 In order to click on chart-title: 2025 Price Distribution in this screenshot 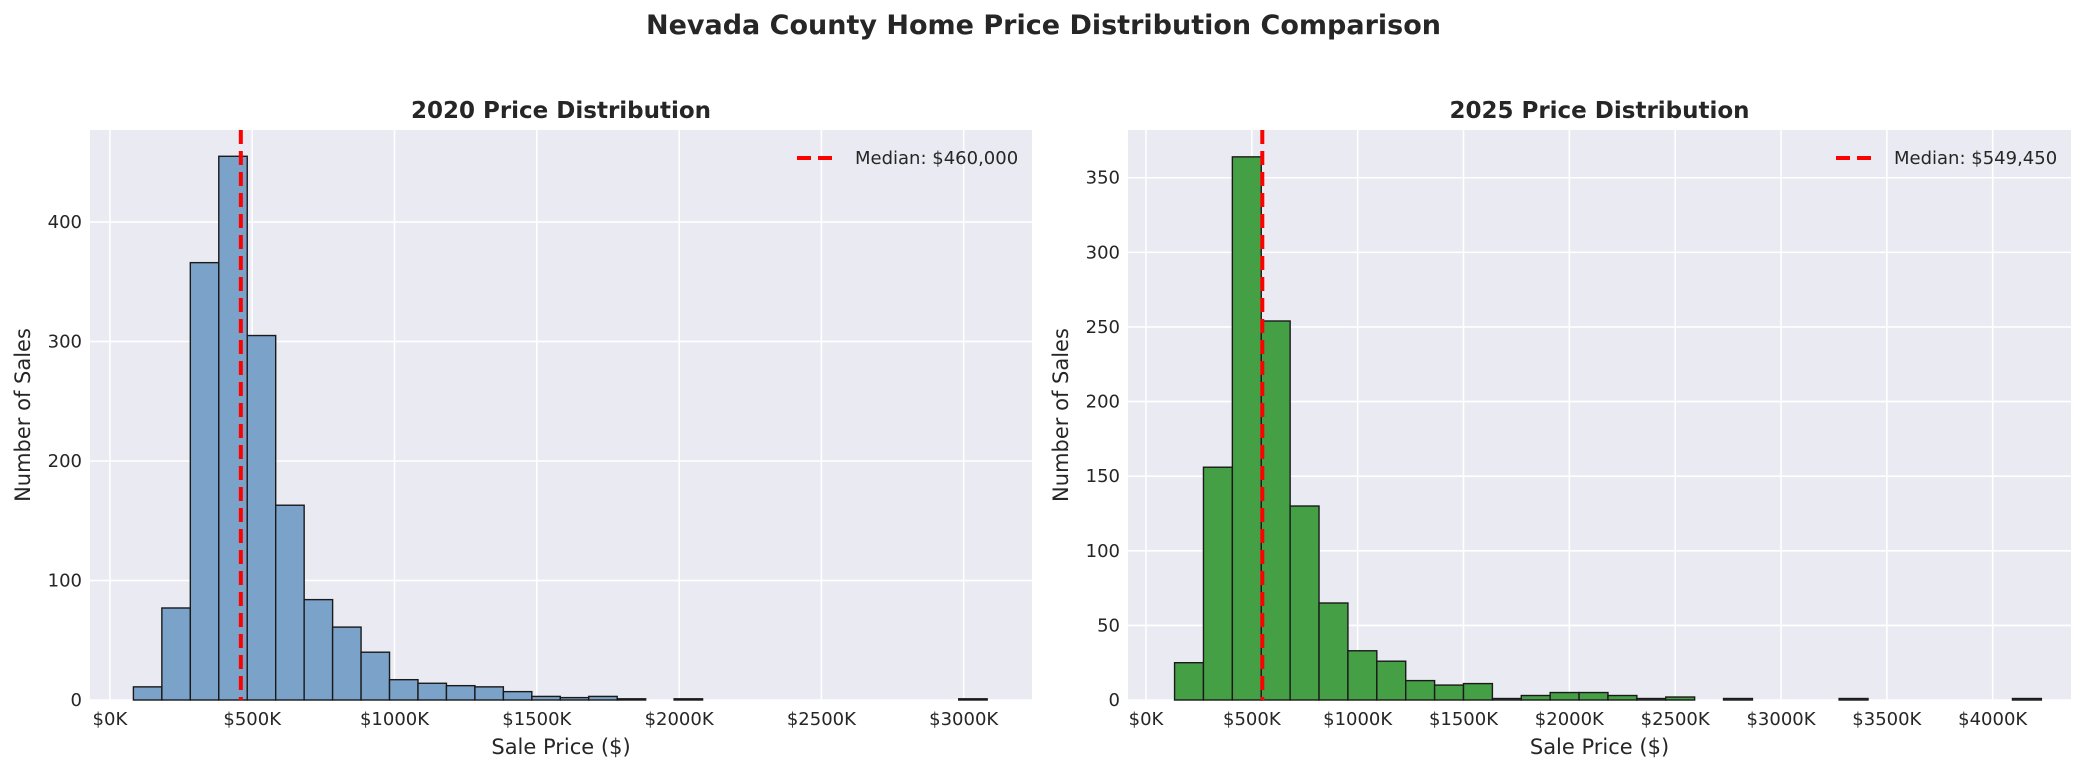, I will do `click(1599, 111)`.